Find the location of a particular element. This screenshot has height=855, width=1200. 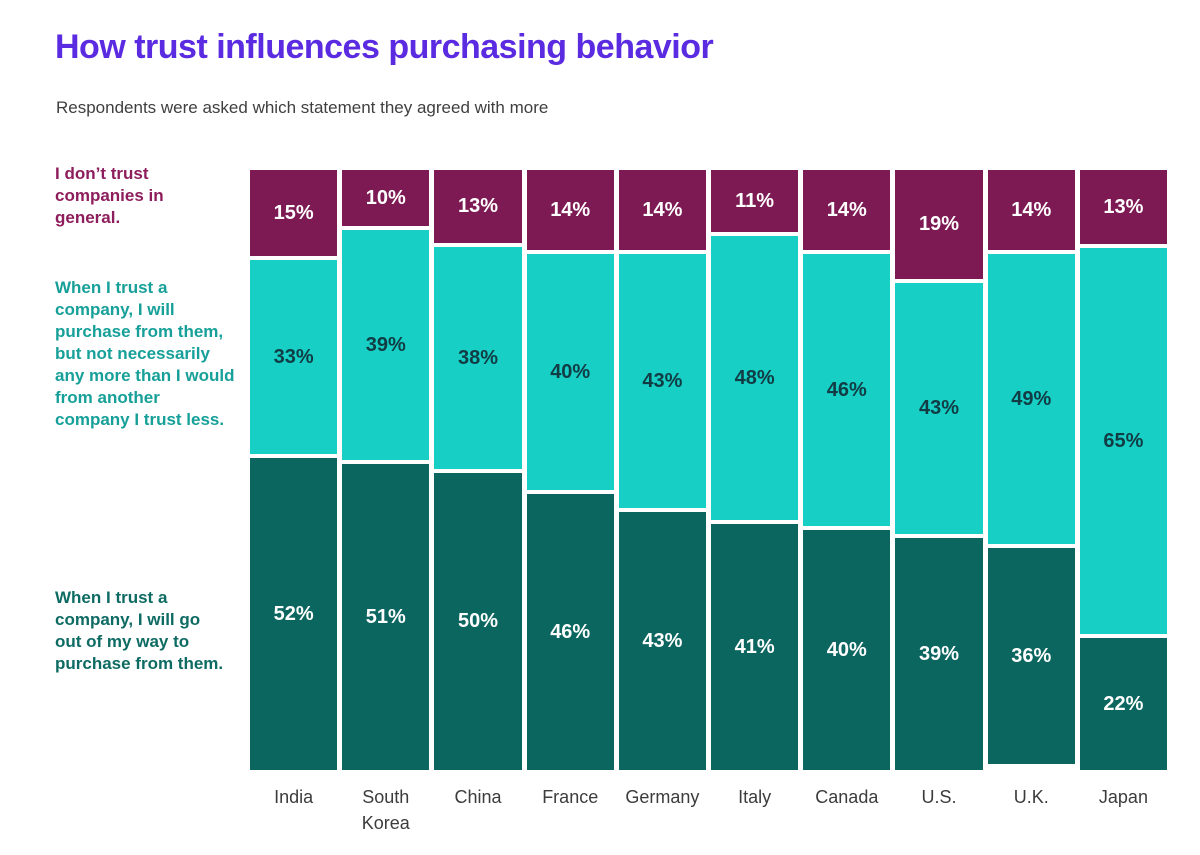

category-label: India is located at coordinates (294, 797).